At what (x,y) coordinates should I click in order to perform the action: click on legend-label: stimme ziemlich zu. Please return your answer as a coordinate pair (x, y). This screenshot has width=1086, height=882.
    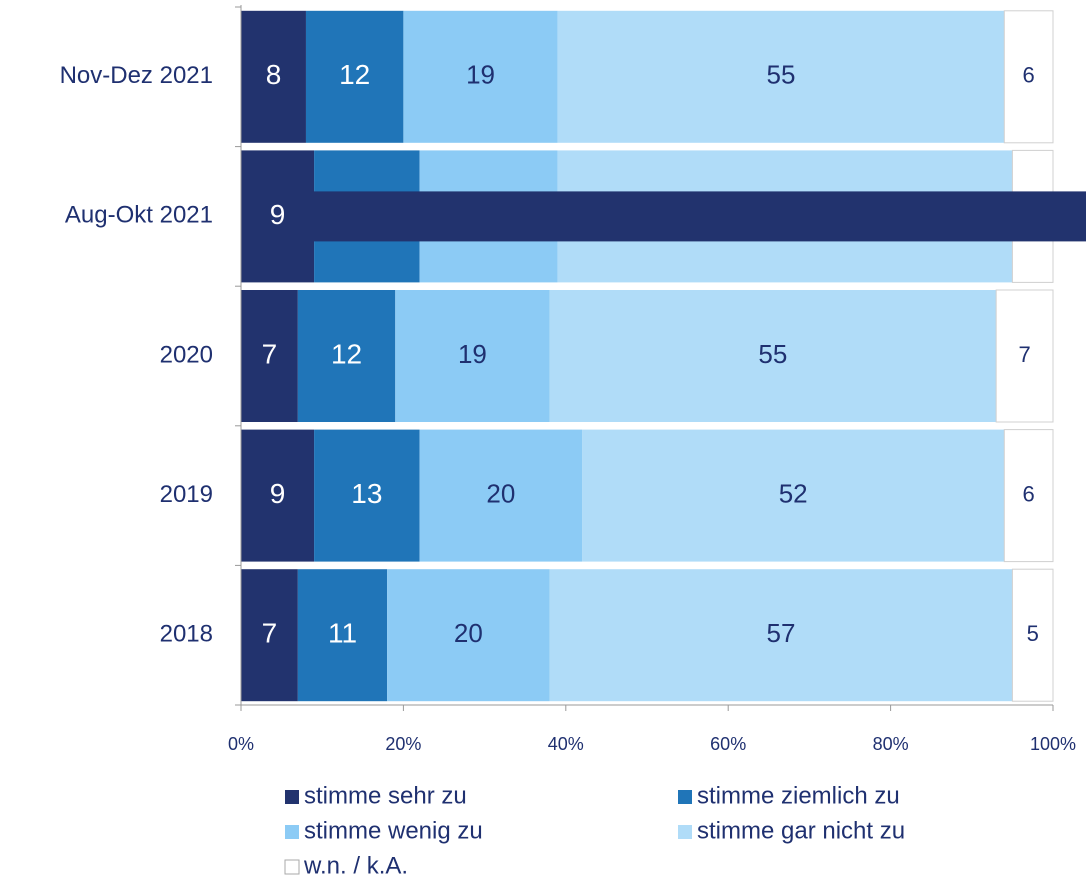
    Looking at the image, I should click on (798, 795).